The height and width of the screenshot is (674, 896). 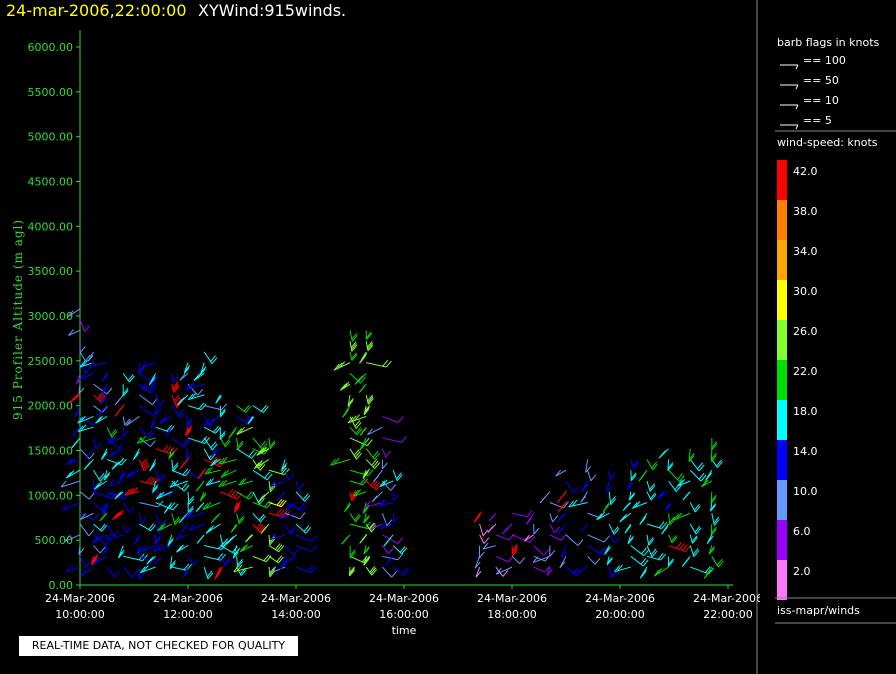 What do you see at coordinates (828, 42) in the screenshot?
I see `barb-legend-title: barb flags in knots` at bounding box center [828, 42].